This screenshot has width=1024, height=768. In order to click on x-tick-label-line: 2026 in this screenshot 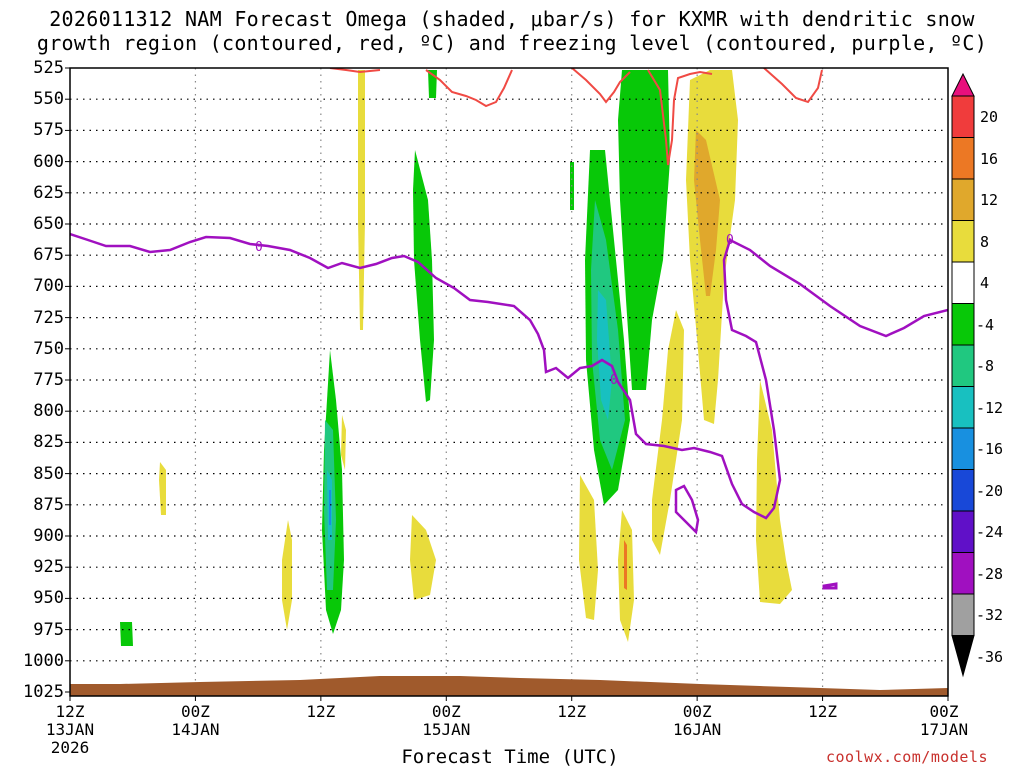, I will do `click(70, 747)`.